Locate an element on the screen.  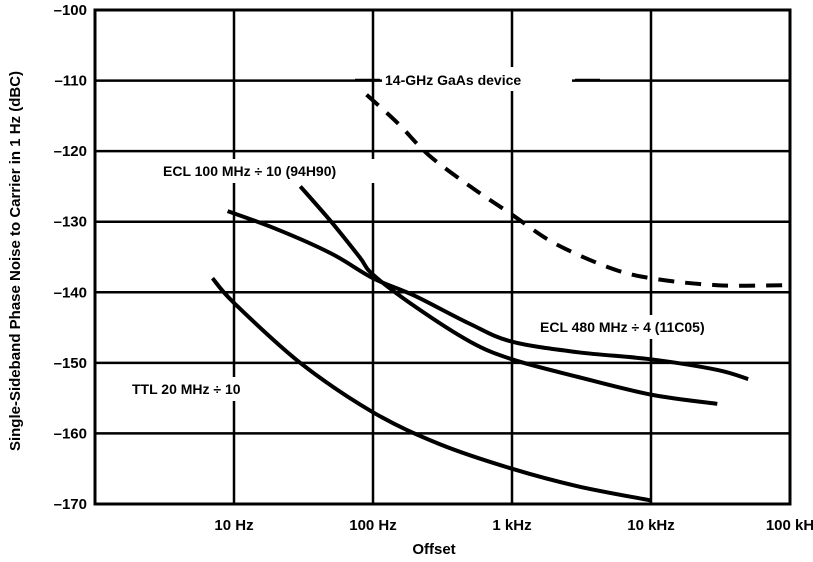
label-ecl480: ECL 480 MHz ÷ 4 (11C05) is located at coordinates (654, 327).